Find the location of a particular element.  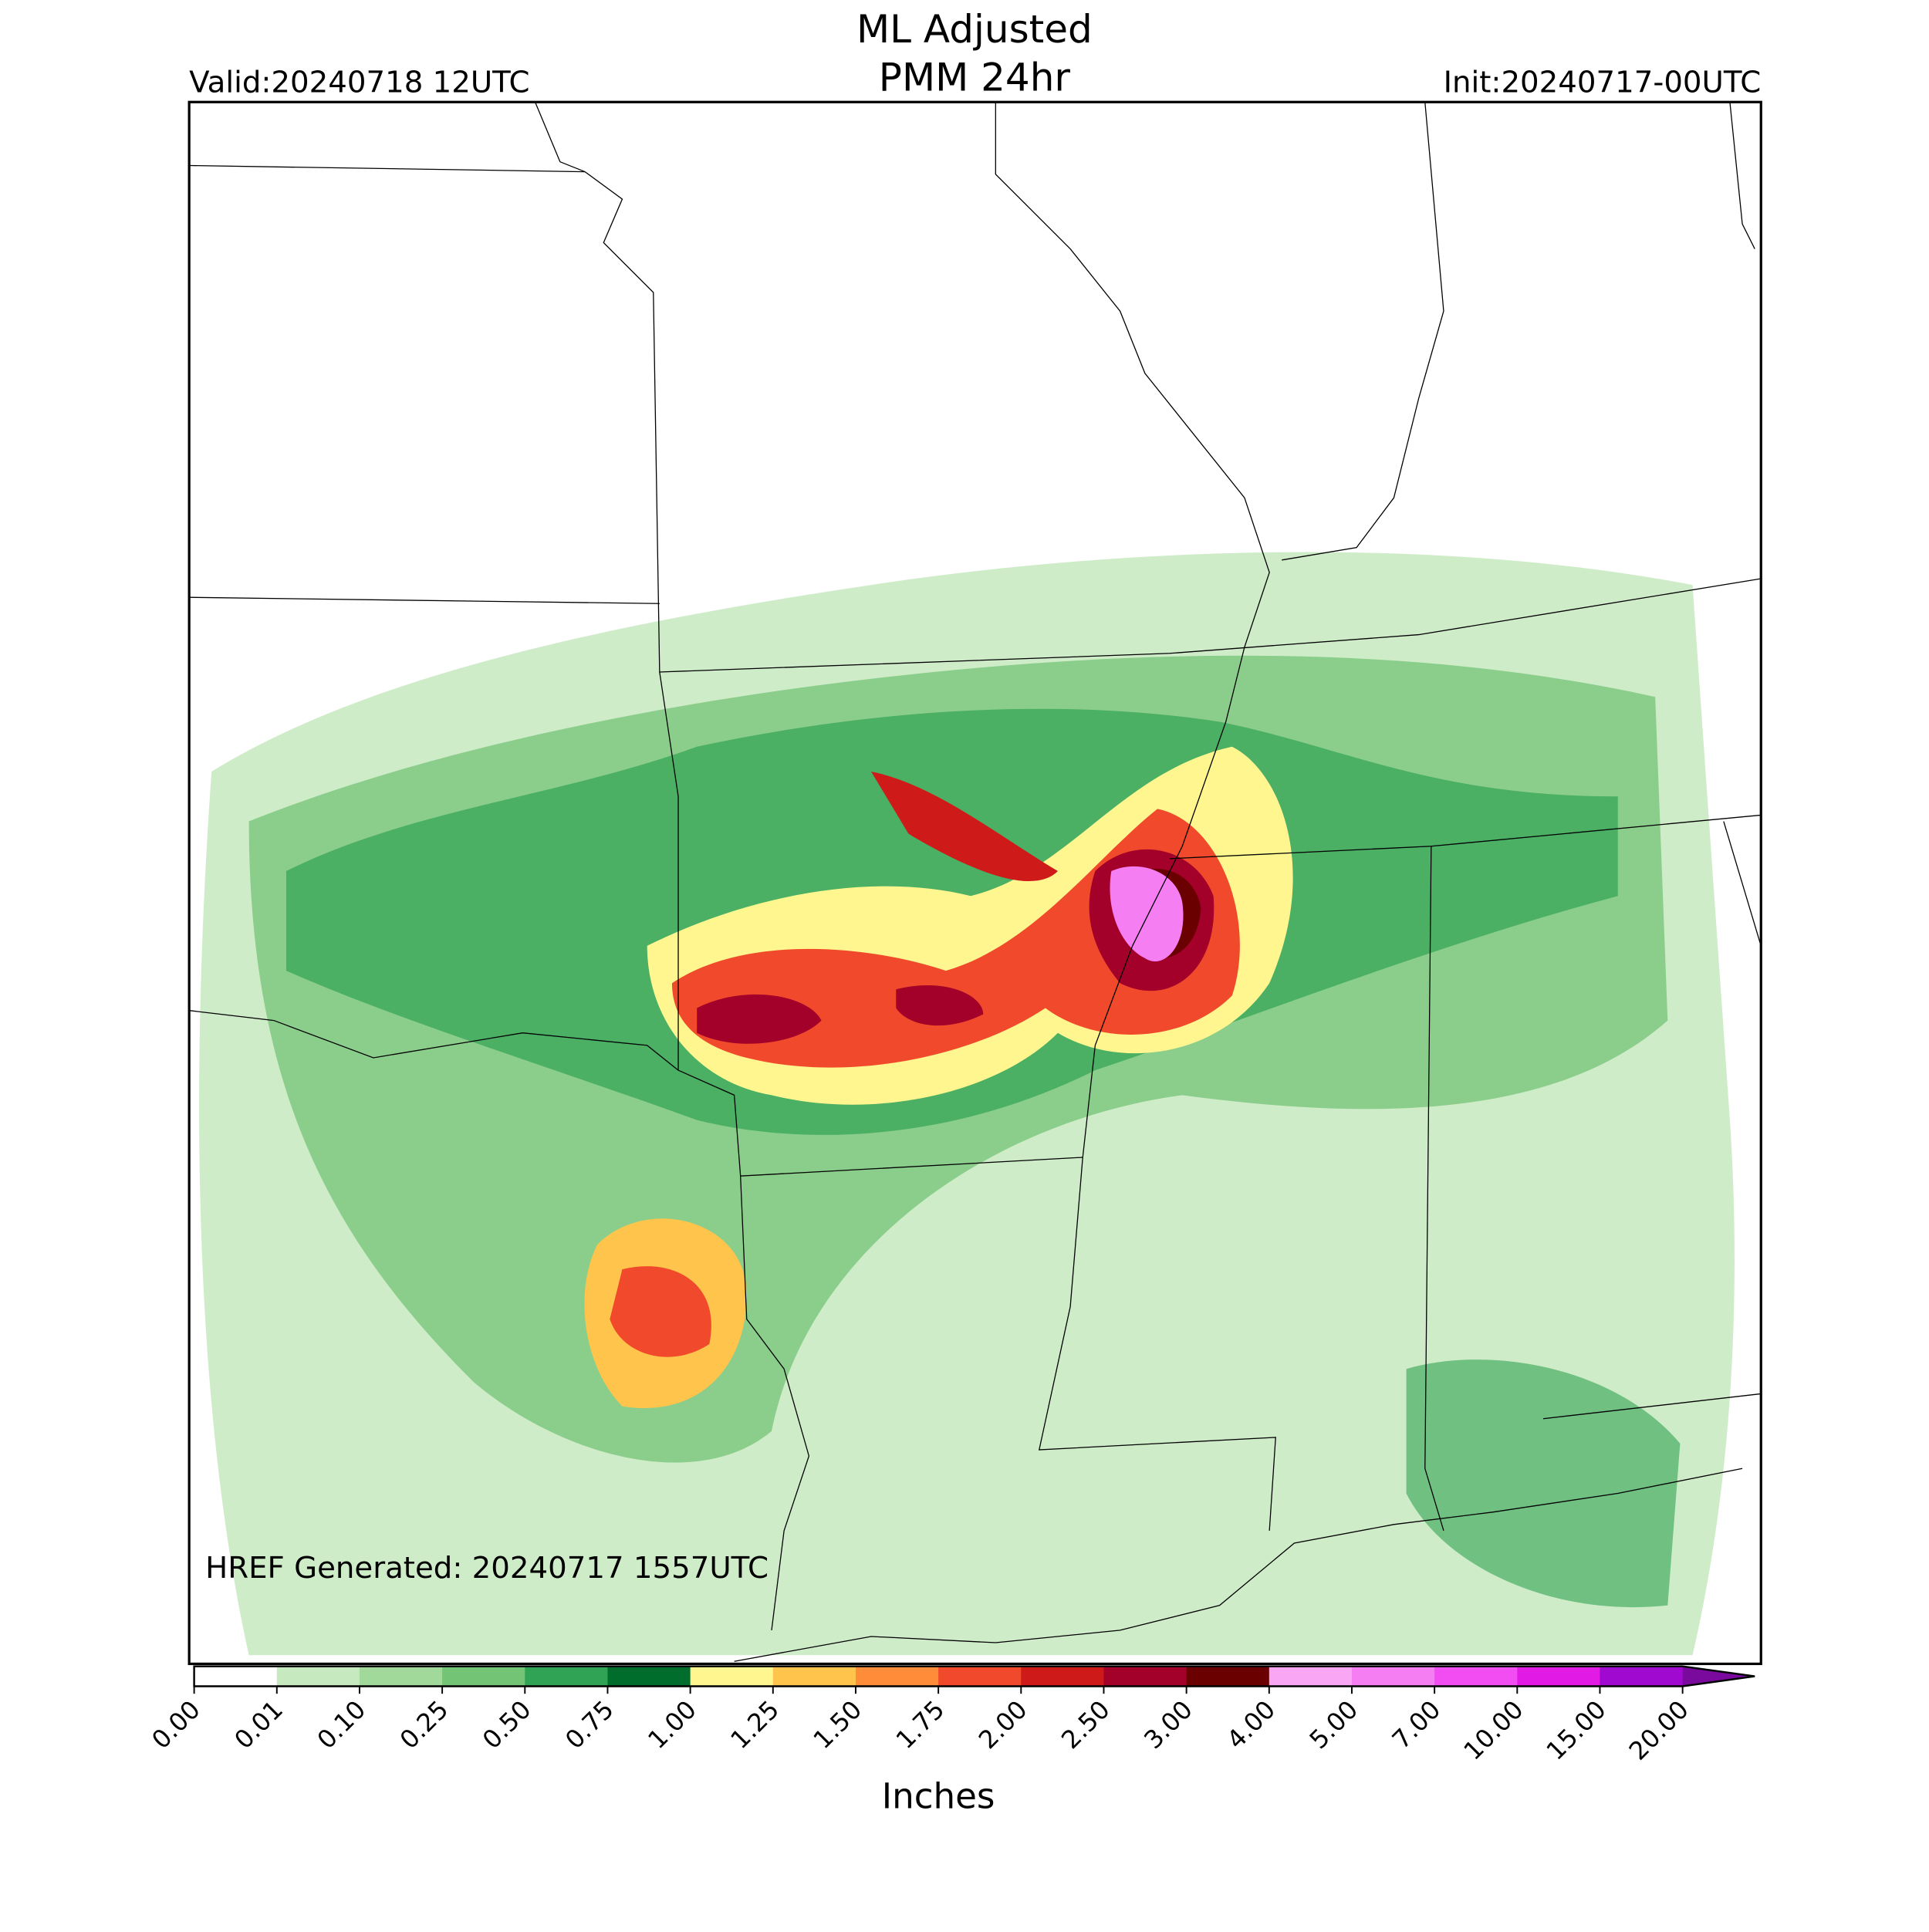

valid-time: Valid:20240718 12UTC is located at coordinates (359, 82).